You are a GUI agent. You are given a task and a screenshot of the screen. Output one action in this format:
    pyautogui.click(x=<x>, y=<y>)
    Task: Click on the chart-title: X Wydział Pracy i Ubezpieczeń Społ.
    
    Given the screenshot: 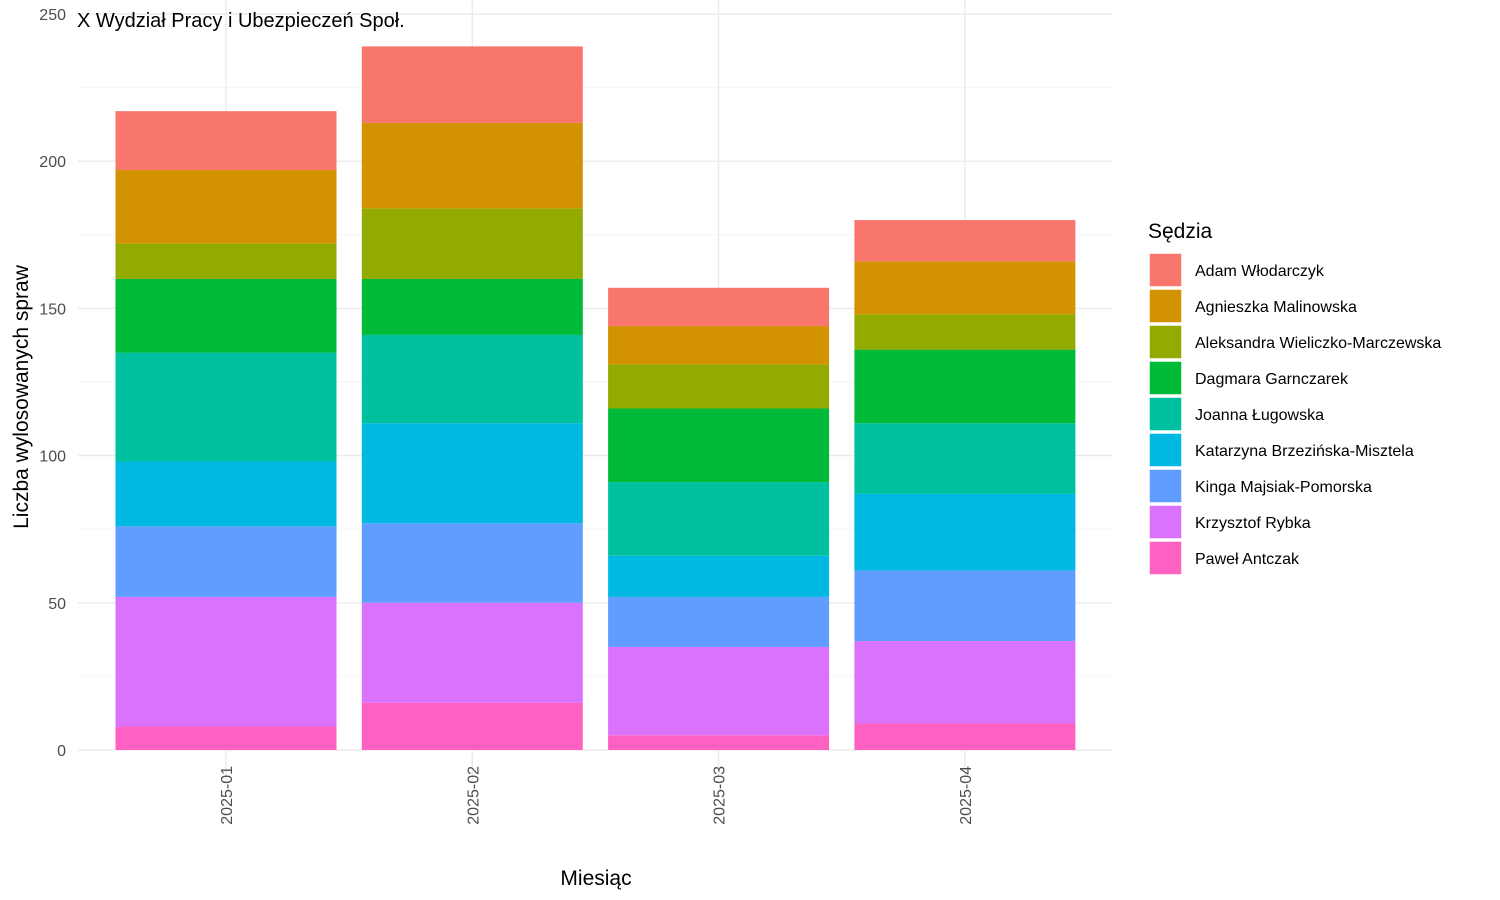 What is the action you would take?
    pyautogui.click(x=241, y=21)
    